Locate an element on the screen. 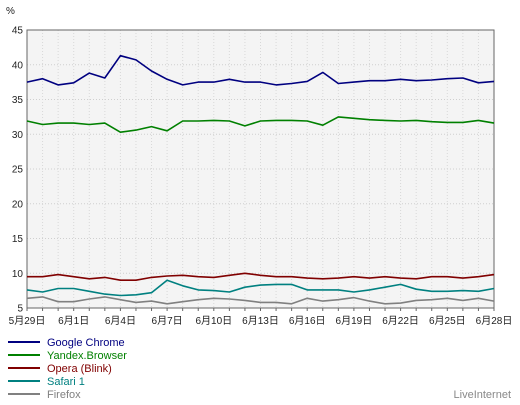 This screenshot has height=405, width=520. x-tick-label: 6月16日 is located at coordinates (307, 321).